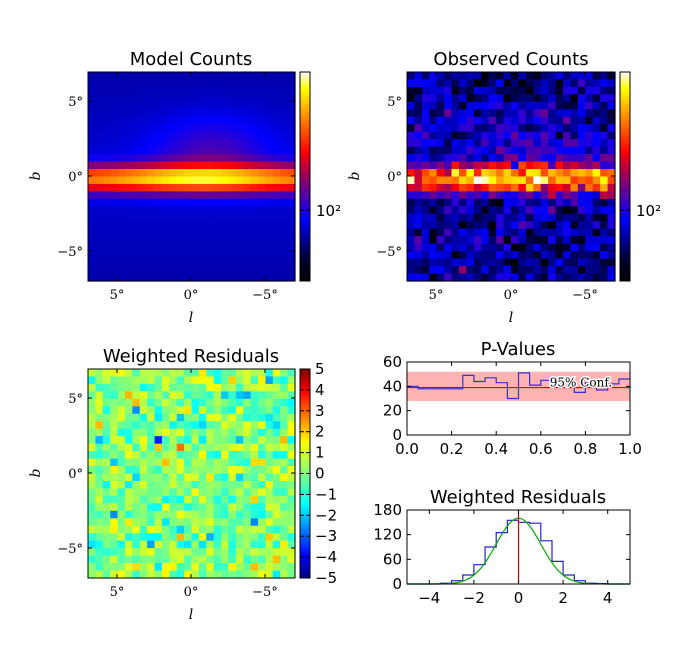 The height and width of the screenshot is (650, 700). Describe the element at coordinates (429, 598) in the screenshot. I see `x-tick-label: −4` at that location.